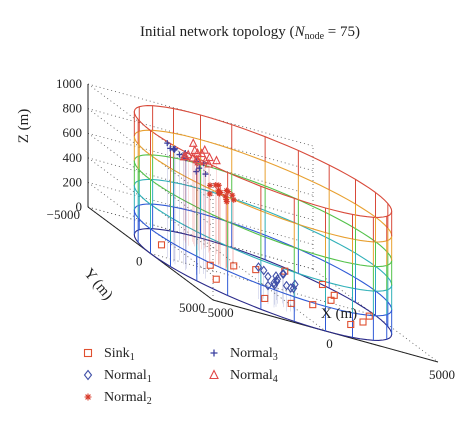  I want to click on x-tick-label: 5000, so click(442, 374).